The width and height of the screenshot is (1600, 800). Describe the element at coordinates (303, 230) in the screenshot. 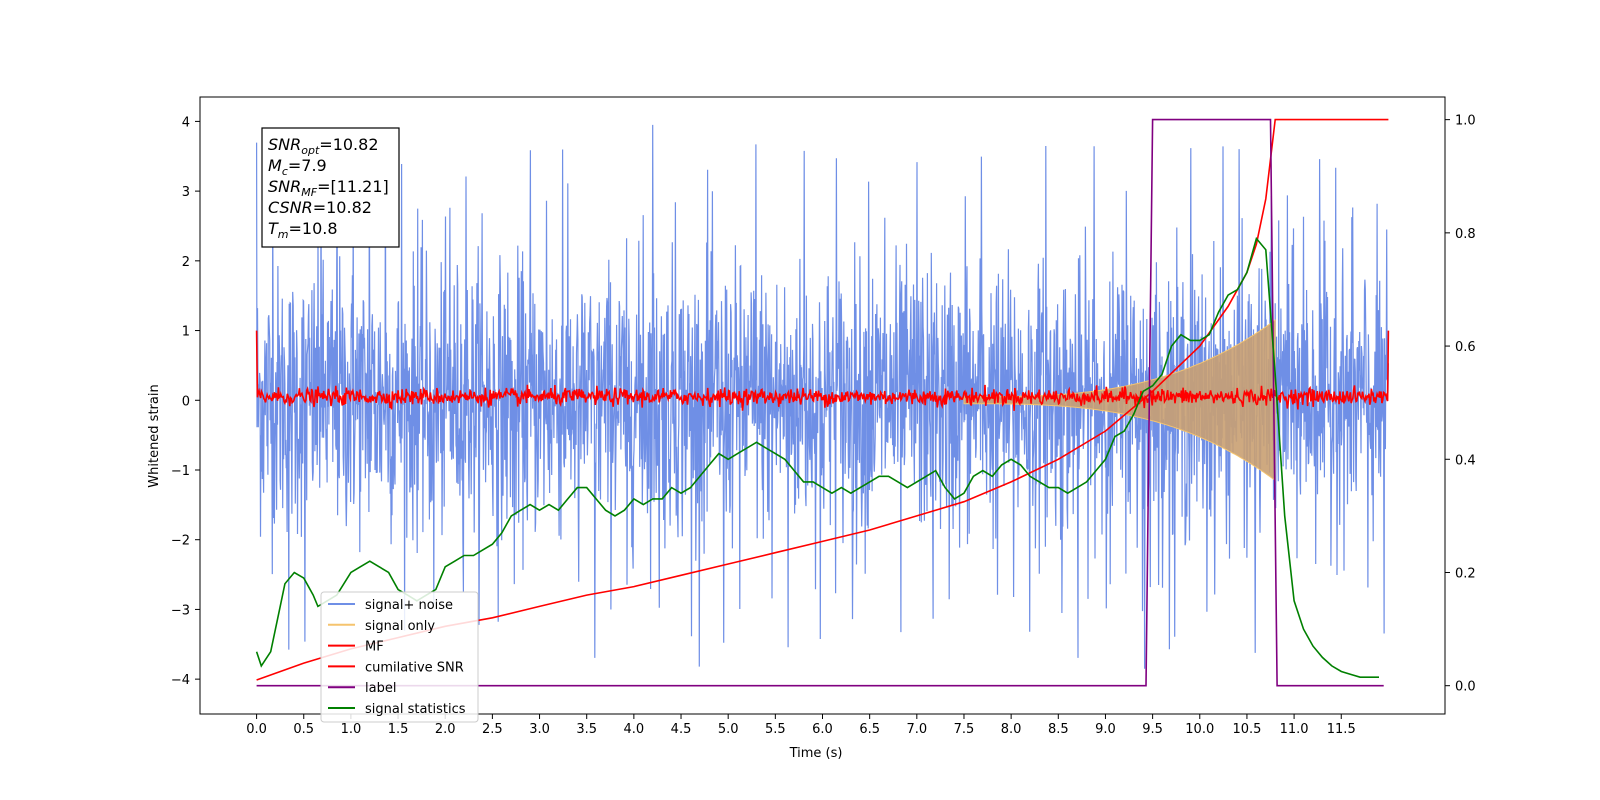

I see `info-line: Tm=10.8` at that location.